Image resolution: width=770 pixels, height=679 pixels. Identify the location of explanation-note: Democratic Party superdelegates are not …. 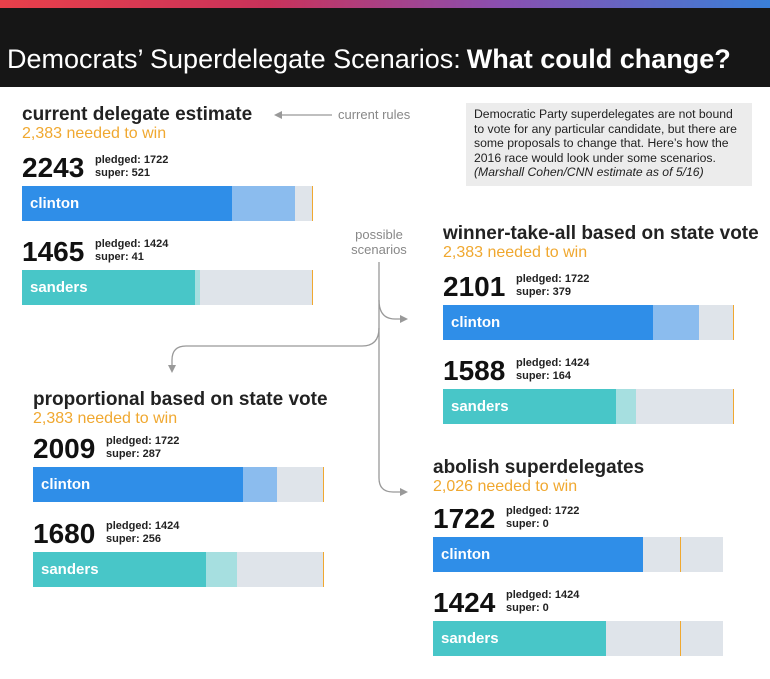
(609, 144).